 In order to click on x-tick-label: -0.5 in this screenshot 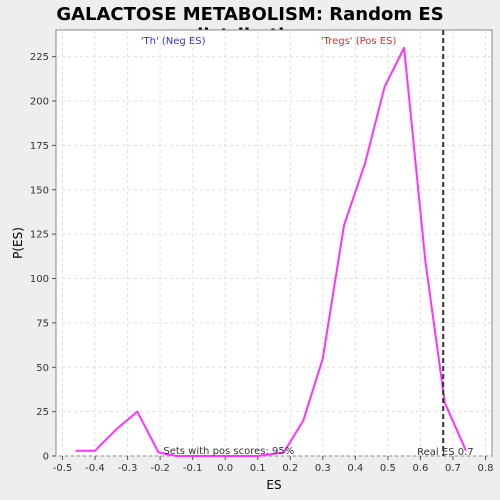, I will do `click(63, 468)`.